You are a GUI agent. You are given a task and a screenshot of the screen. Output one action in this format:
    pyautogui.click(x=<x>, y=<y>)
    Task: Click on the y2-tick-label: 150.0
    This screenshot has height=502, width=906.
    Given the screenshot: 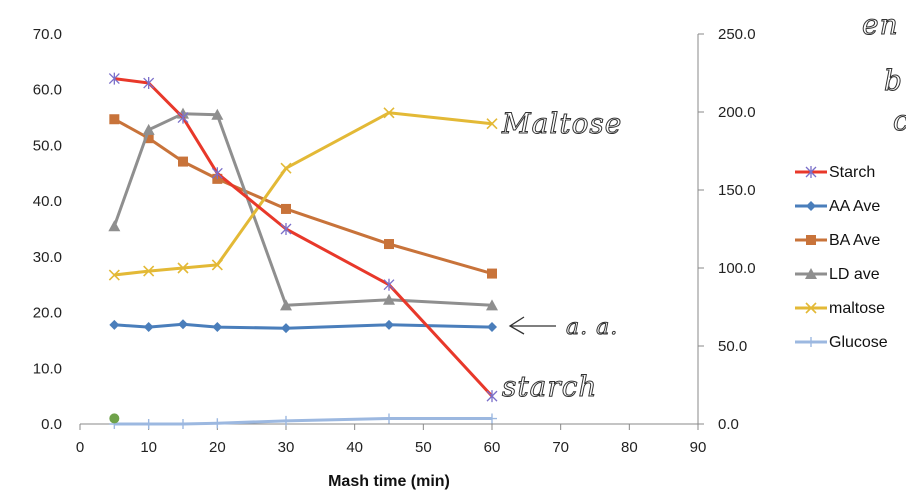 What is the action you would take?
    pyautogui.click(x=737, y=190)
    